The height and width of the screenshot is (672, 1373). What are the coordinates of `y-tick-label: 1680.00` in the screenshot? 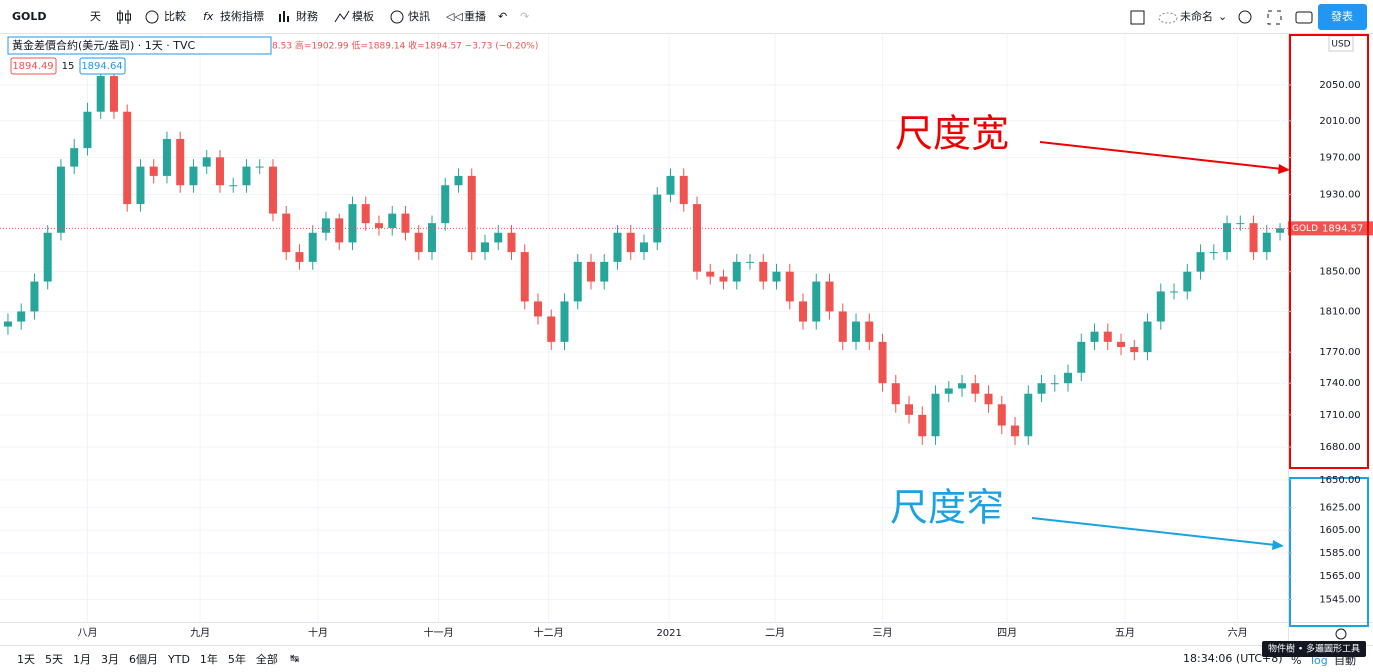 It's located at (1339, 447).